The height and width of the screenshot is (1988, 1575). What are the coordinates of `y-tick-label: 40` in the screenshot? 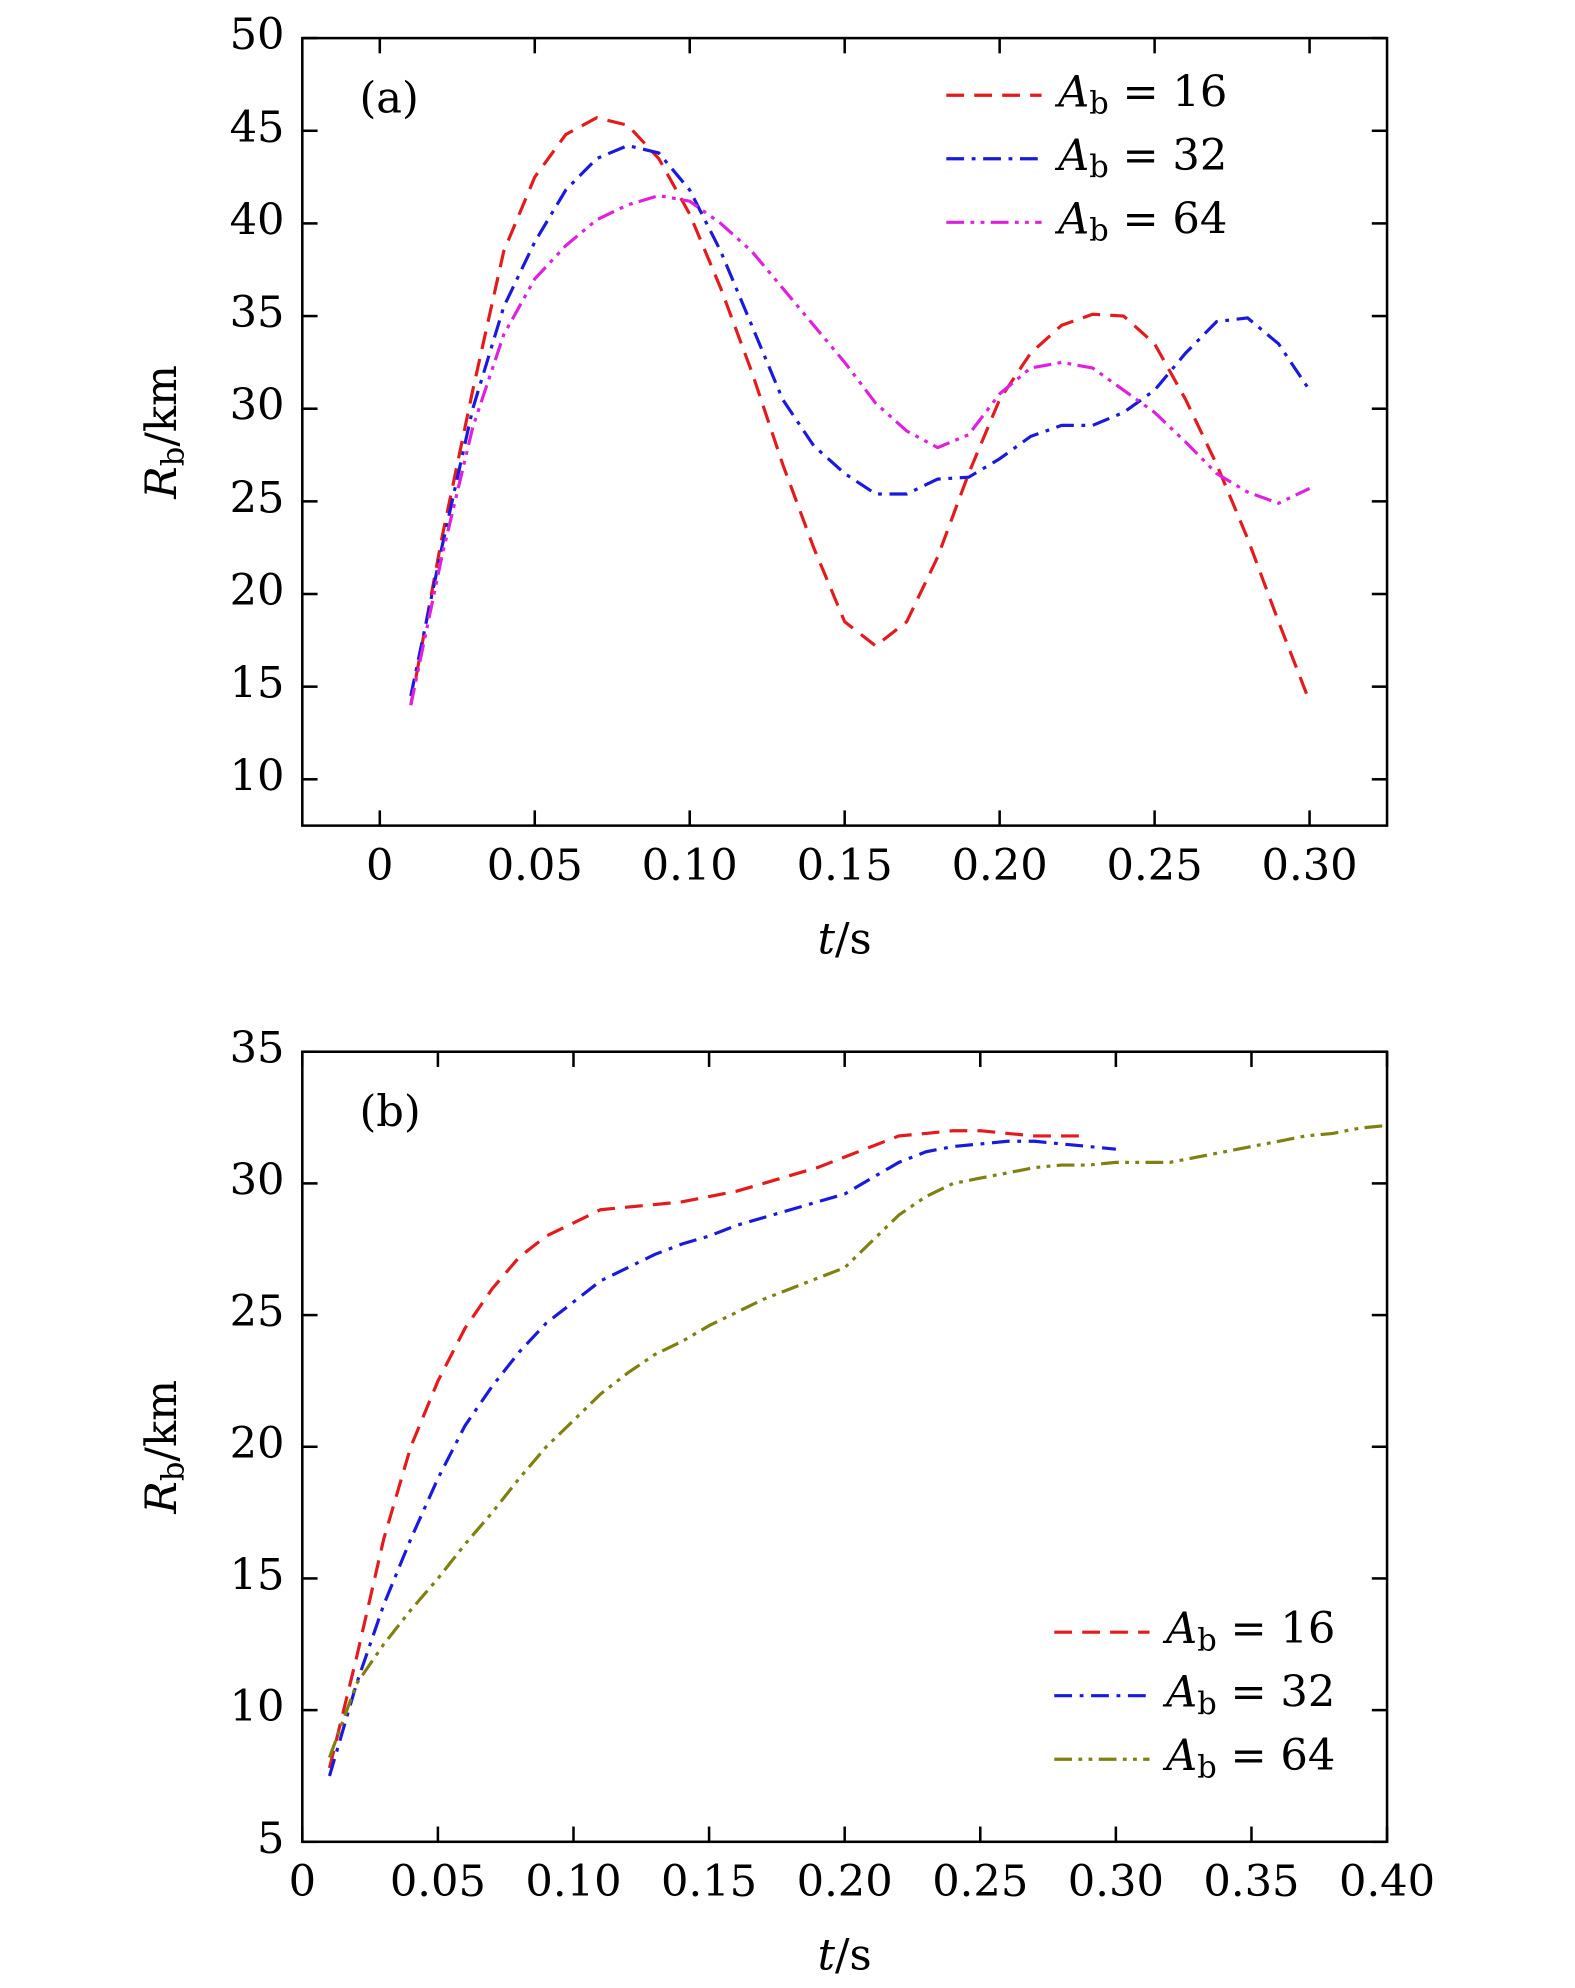 It's located at (257, 220).